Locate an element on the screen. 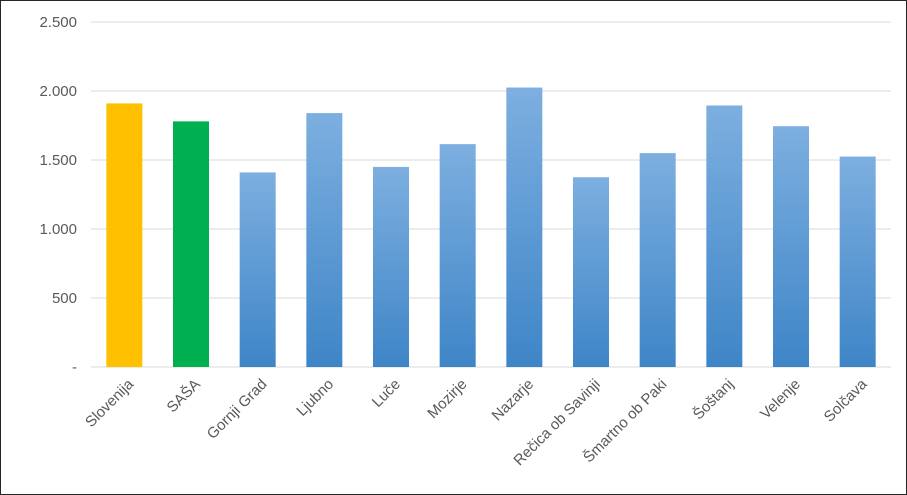  x-tick-label: Solčava is located at coordinates (846, 400).